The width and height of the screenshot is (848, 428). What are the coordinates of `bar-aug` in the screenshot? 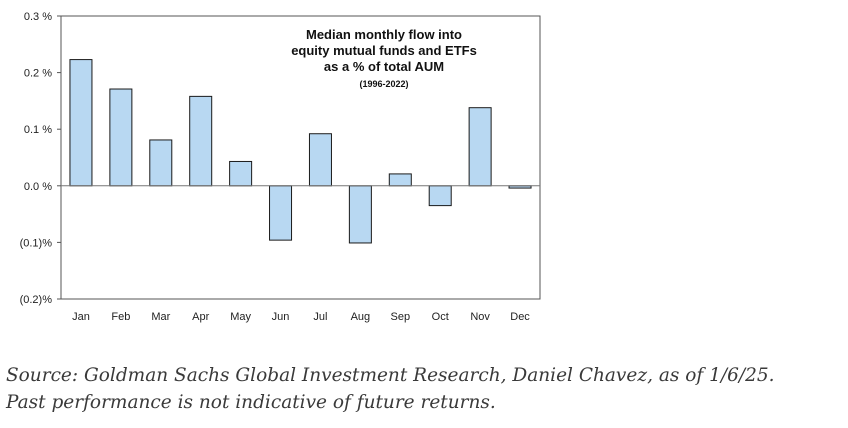 It's located at (360, 214).